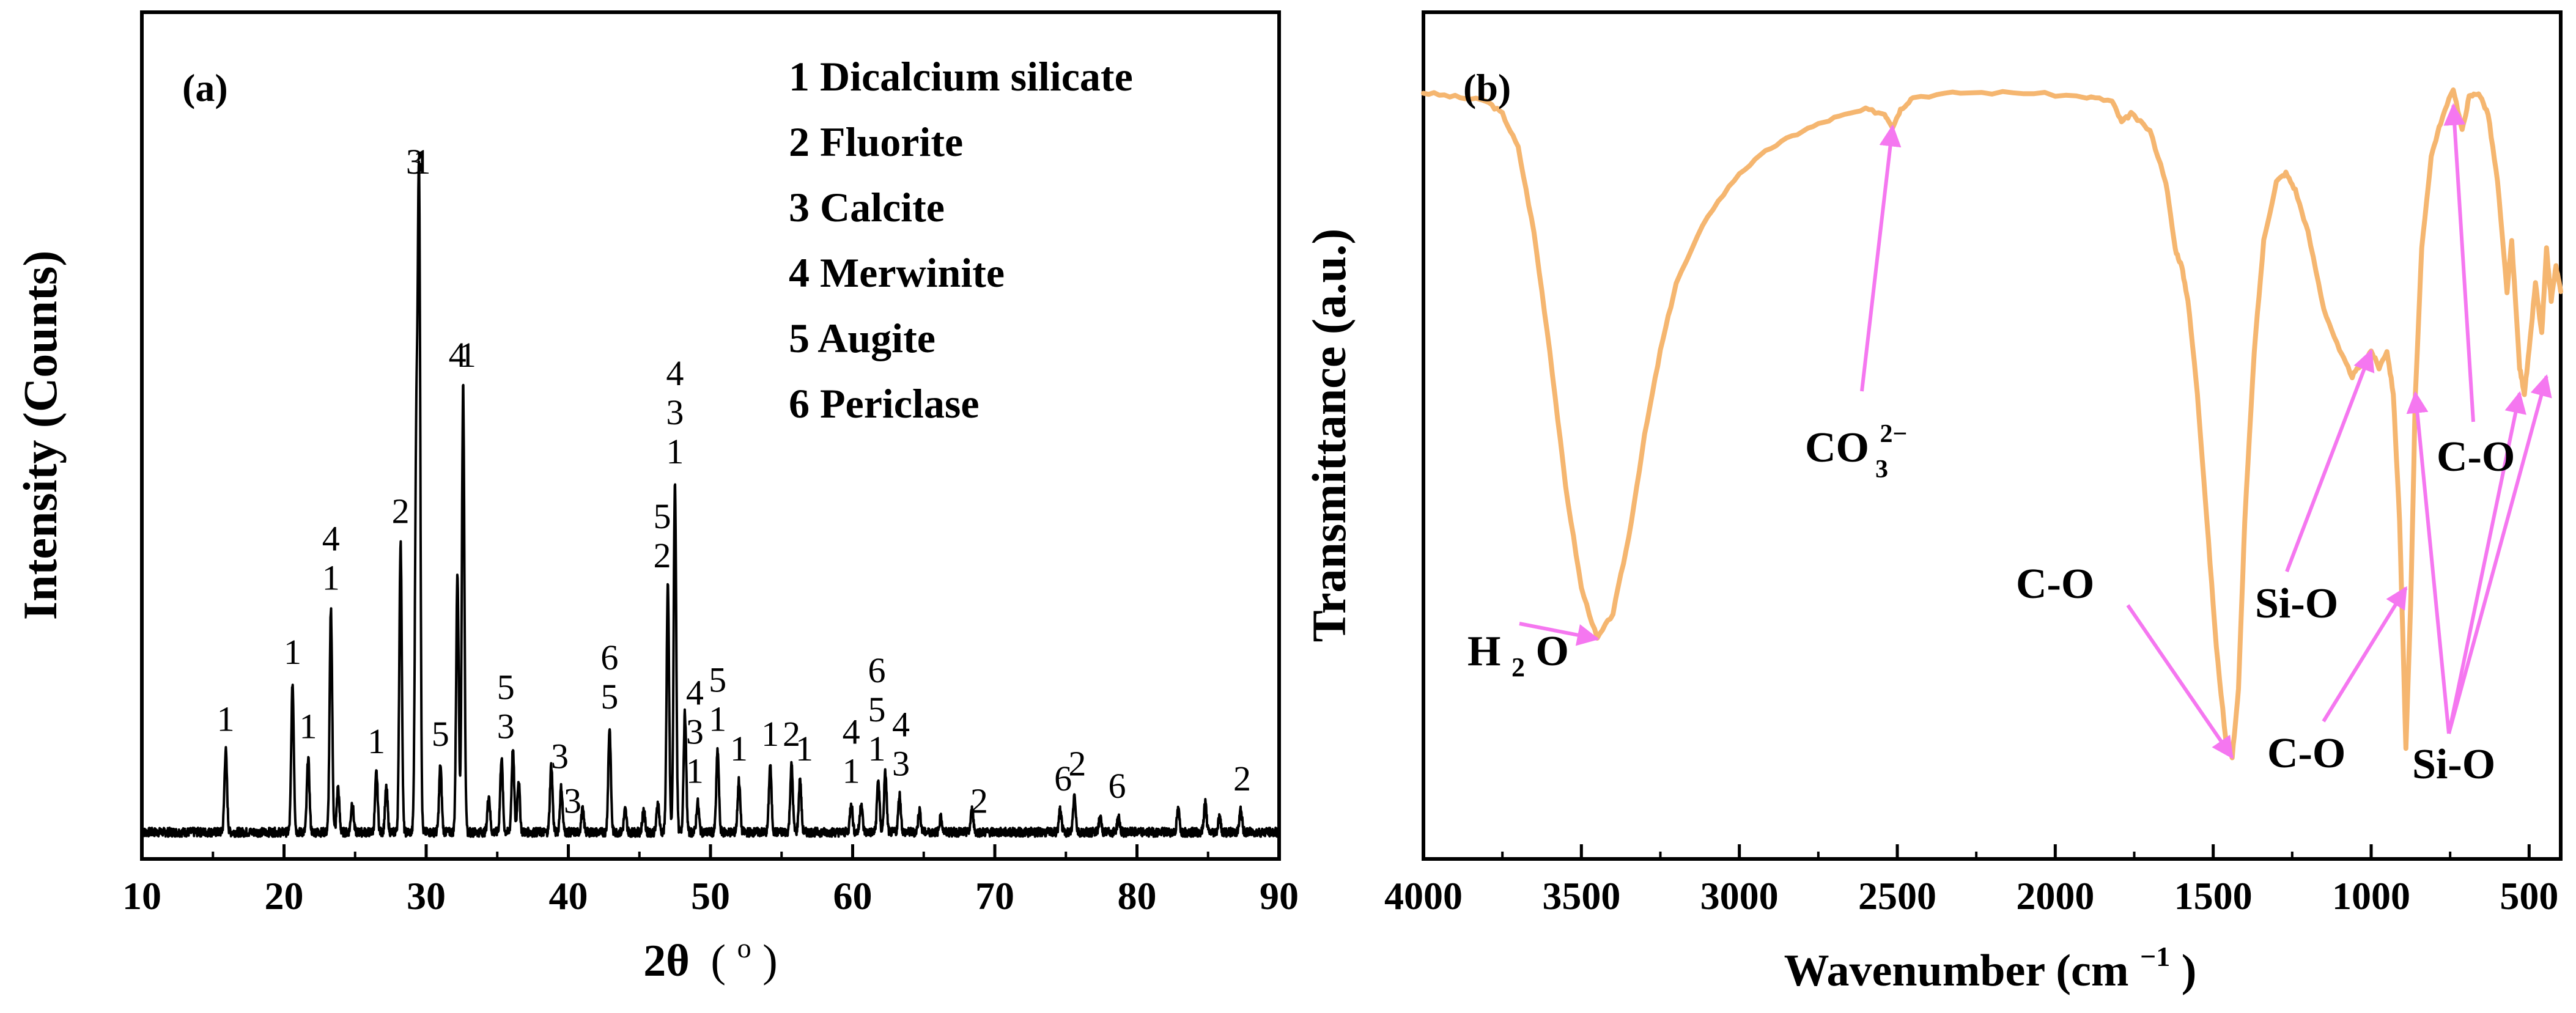  What do you see at coordinates (426, 896) in the screenshot?
I see `xrd-x-tick-label: 30` at bounding box center [426, 896].